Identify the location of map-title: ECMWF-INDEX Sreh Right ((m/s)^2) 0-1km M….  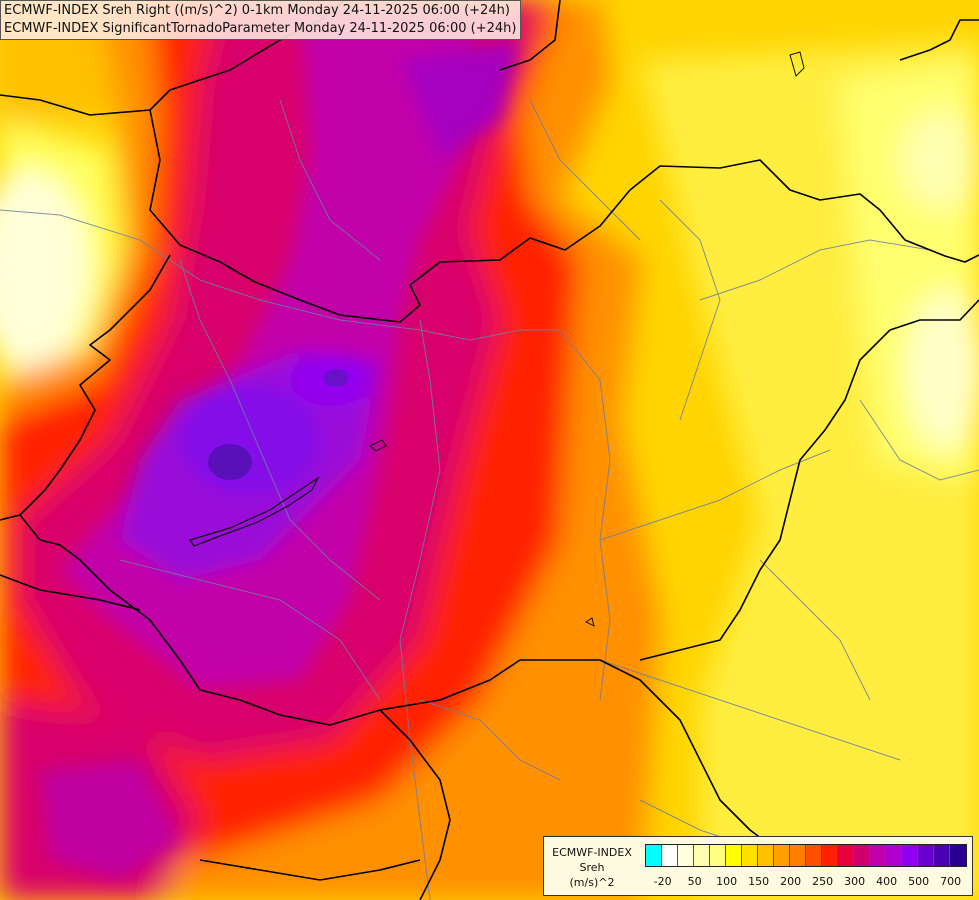
(261, 20).